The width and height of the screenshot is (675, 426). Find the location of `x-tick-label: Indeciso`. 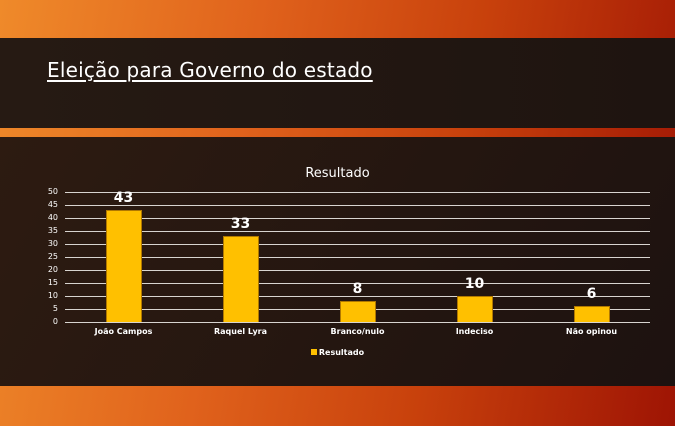

x-tick-label: Indeciso is located at coordinates (474, 331).